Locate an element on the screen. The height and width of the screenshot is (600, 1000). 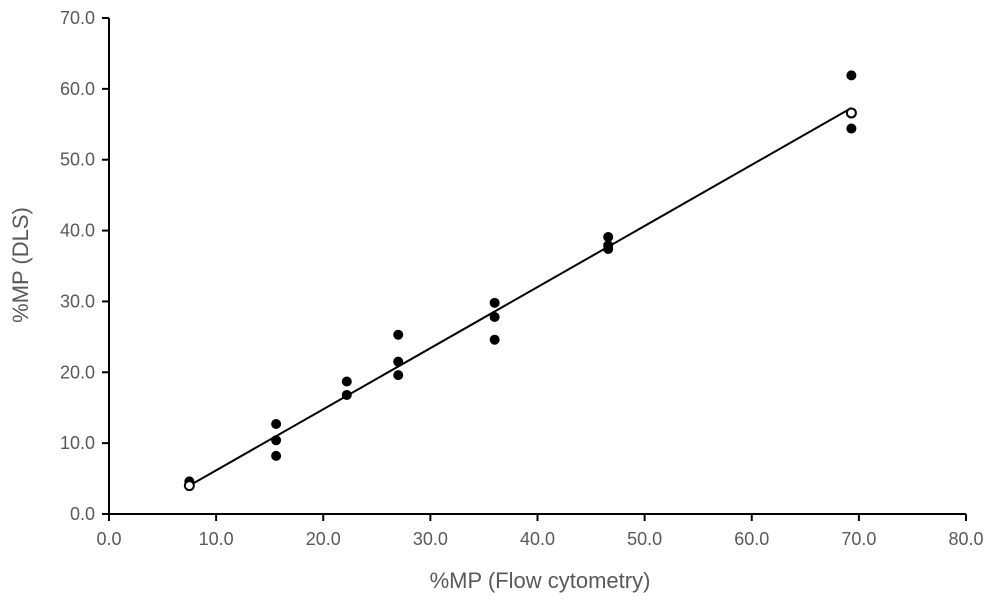
y-tick-label: 10.0 is located at coordinates (77, 443).